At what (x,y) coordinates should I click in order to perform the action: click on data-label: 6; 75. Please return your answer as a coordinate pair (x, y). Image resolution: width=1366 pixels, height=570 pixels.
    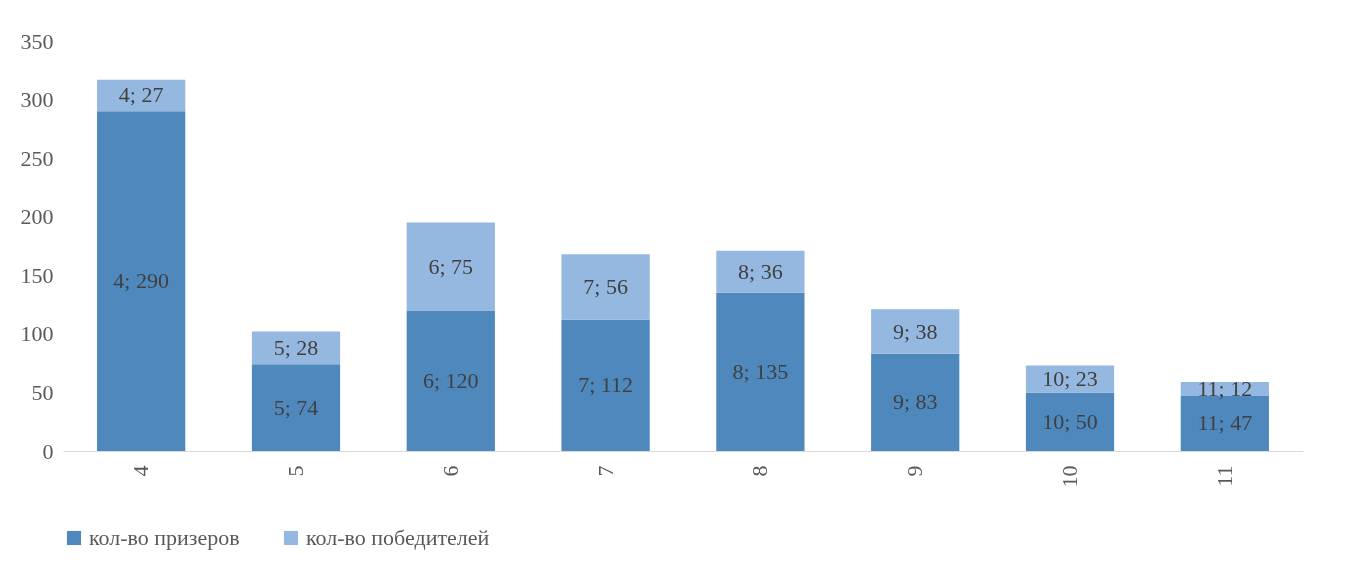
    Looking at the image, I should click on (451, 266).